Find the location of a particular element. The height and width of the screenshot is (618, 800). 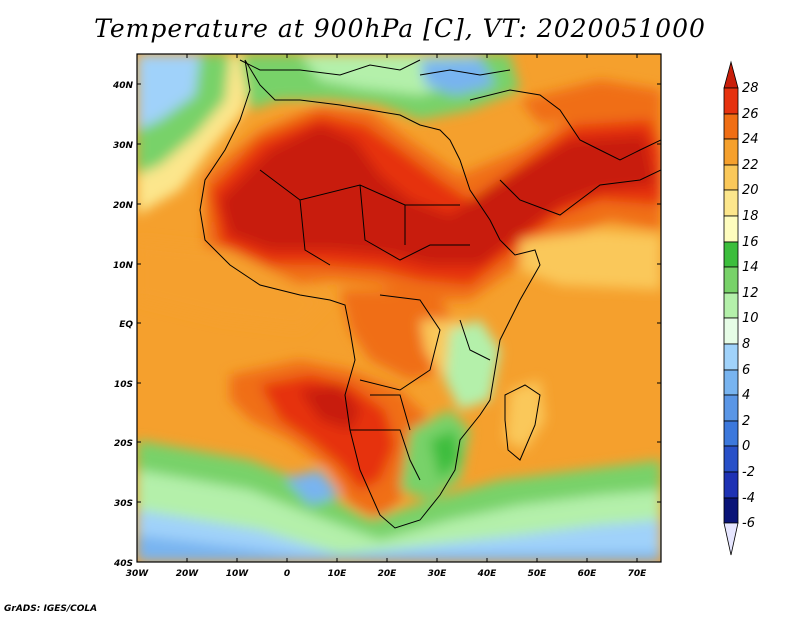

lon-label-10w: 10W is located at coordinates (238, 574).